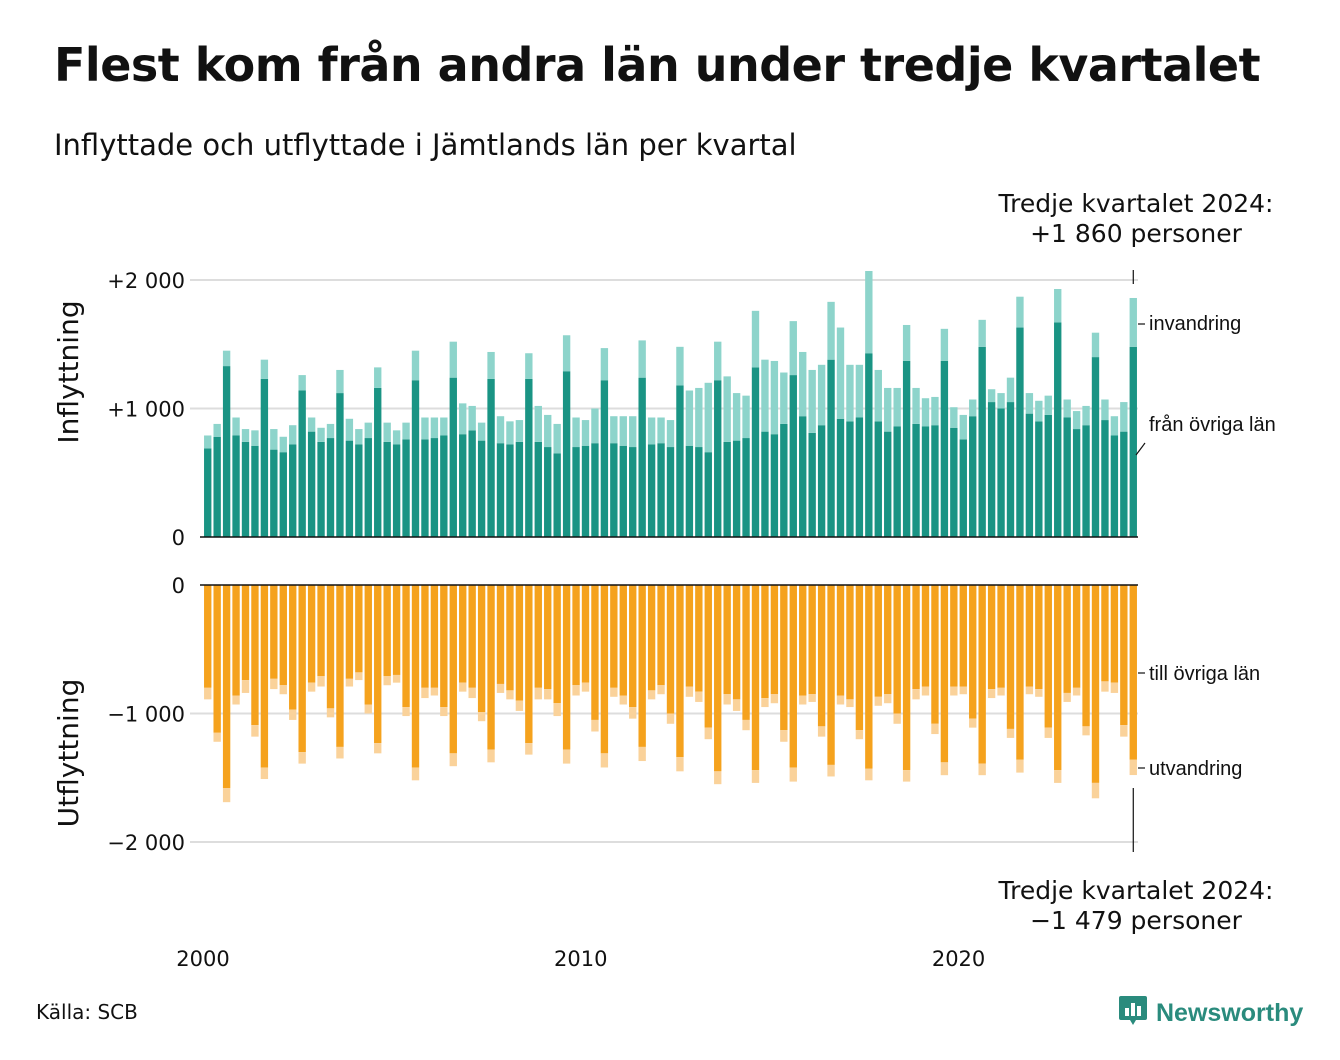 This screenshot has height=1060, width=1340. Describe the element at coordinates (1136, 203) in the screenshot. I see `callout-top-line1: Tredje kvartalet 2024:` at that location.